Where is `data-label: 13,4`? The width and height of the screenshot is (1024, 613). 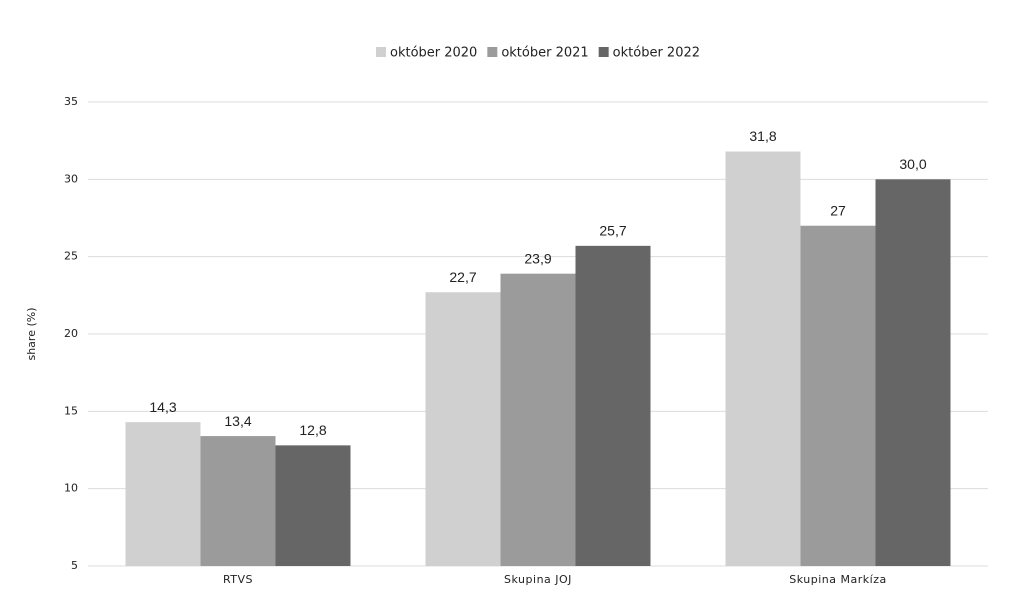 data-label: 13,4 is located at coordinates (237, 421).